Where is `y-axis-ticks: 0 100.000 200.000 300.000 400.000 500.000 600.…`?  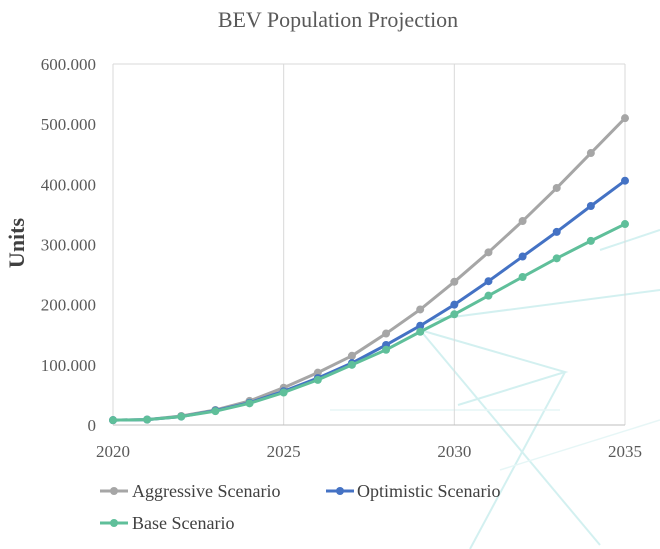 y-axis-ticks: 0 100.000 200.000 300.000 400.000 500.000 600.… is located at coordinates (68, 245).